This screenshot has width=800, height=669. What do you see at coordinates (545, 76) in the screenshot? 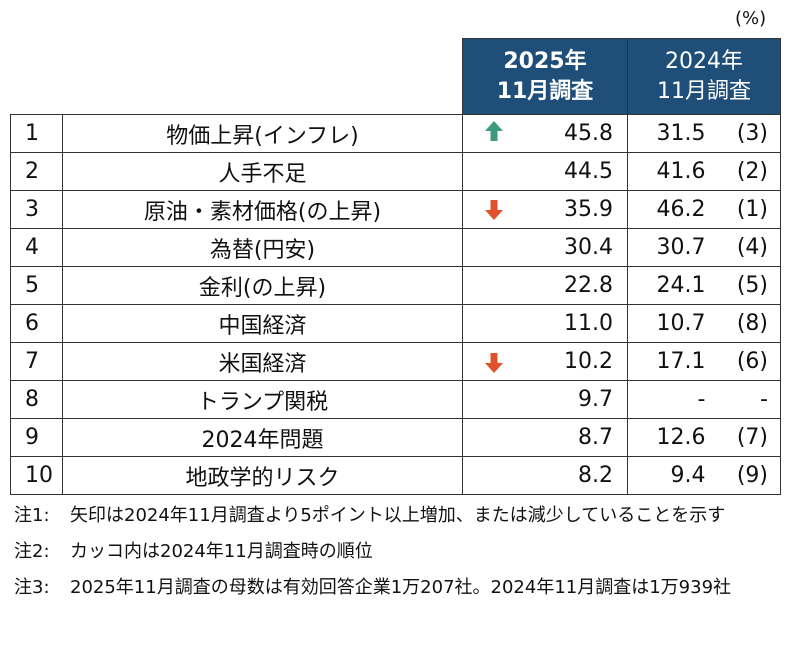
I see `column-header: 2025年 11月調査` at bounding box center [545, 76].